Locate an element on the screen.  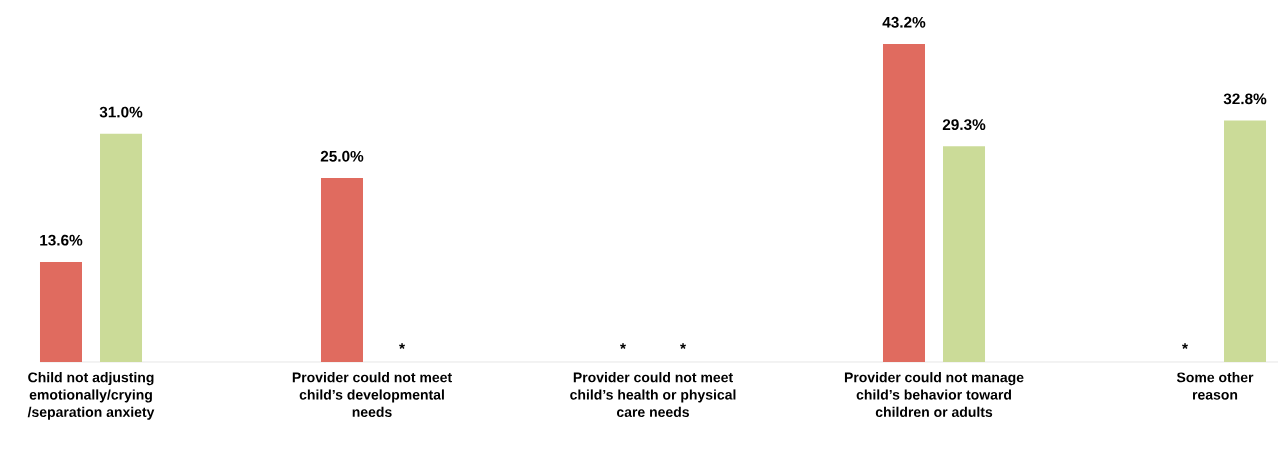
x-tick-label: Some other reason is located at coordinates (1215, 386).